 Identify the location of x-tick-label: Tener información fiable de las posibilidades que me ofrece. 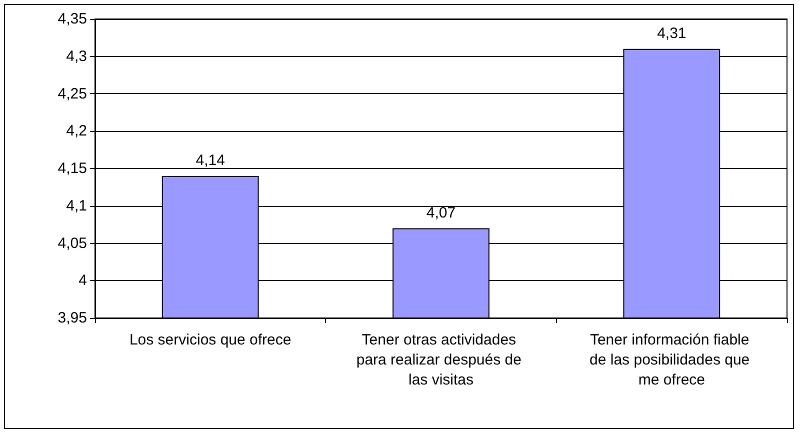
(672, 360).